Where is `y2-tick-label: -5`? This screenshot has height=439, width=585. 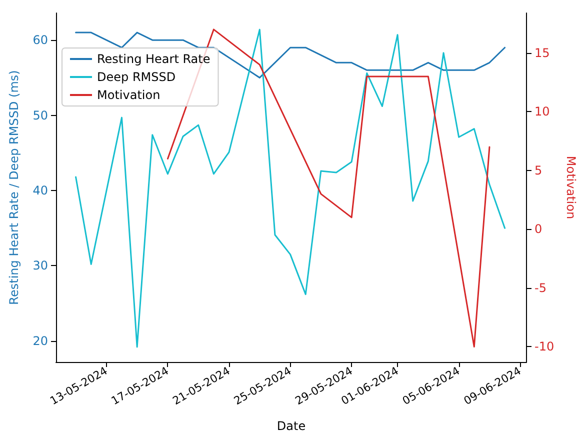
y2-tick-label: -5 is located at coordinates (540, 287).